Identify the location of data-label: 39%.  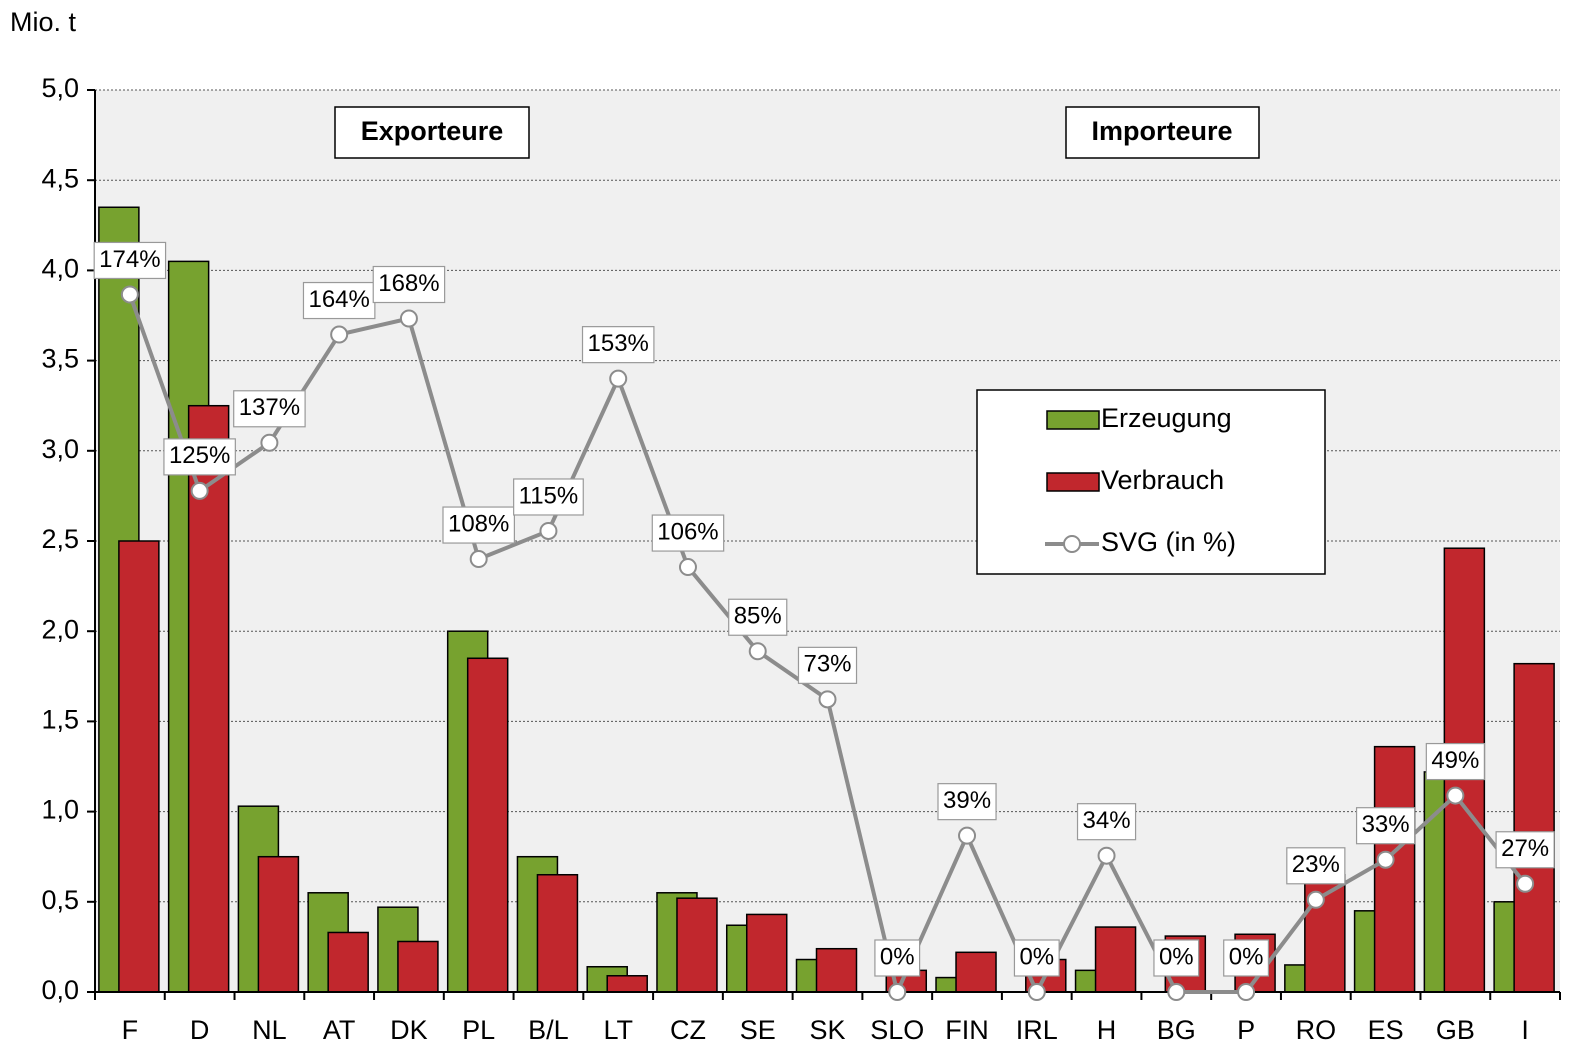
(967, 802).